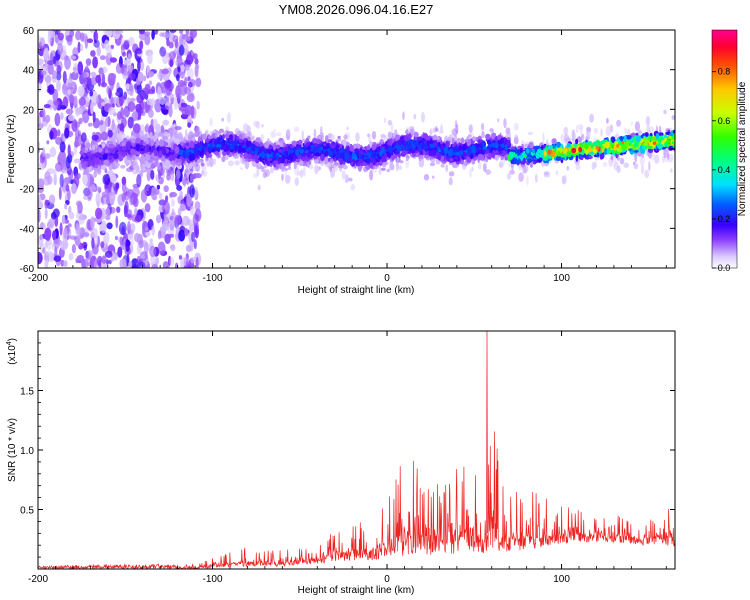  Describe the element at coordinates (356, 9) in the screenshot. I see `figure-title: YM08.2026.096.04.16.E27` at that location.